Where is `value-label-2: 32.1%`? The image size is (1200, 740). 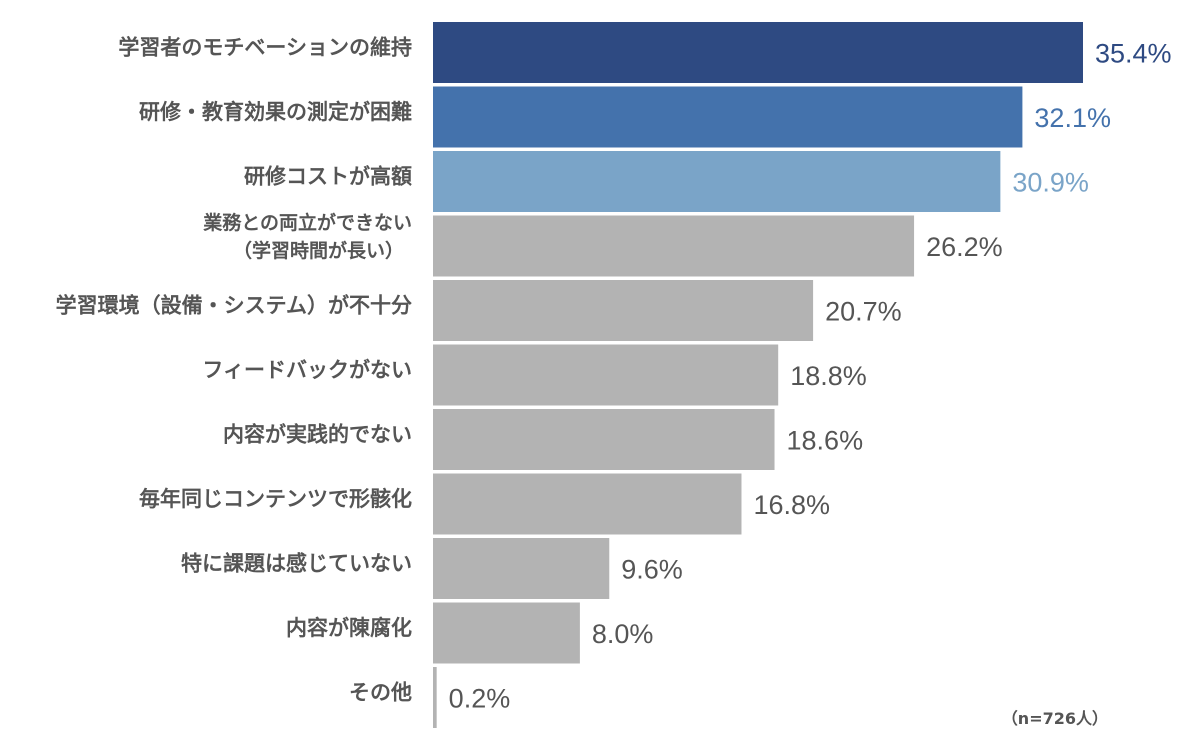
value-label-2: 32.1% is located at coordinates (1072, 118).